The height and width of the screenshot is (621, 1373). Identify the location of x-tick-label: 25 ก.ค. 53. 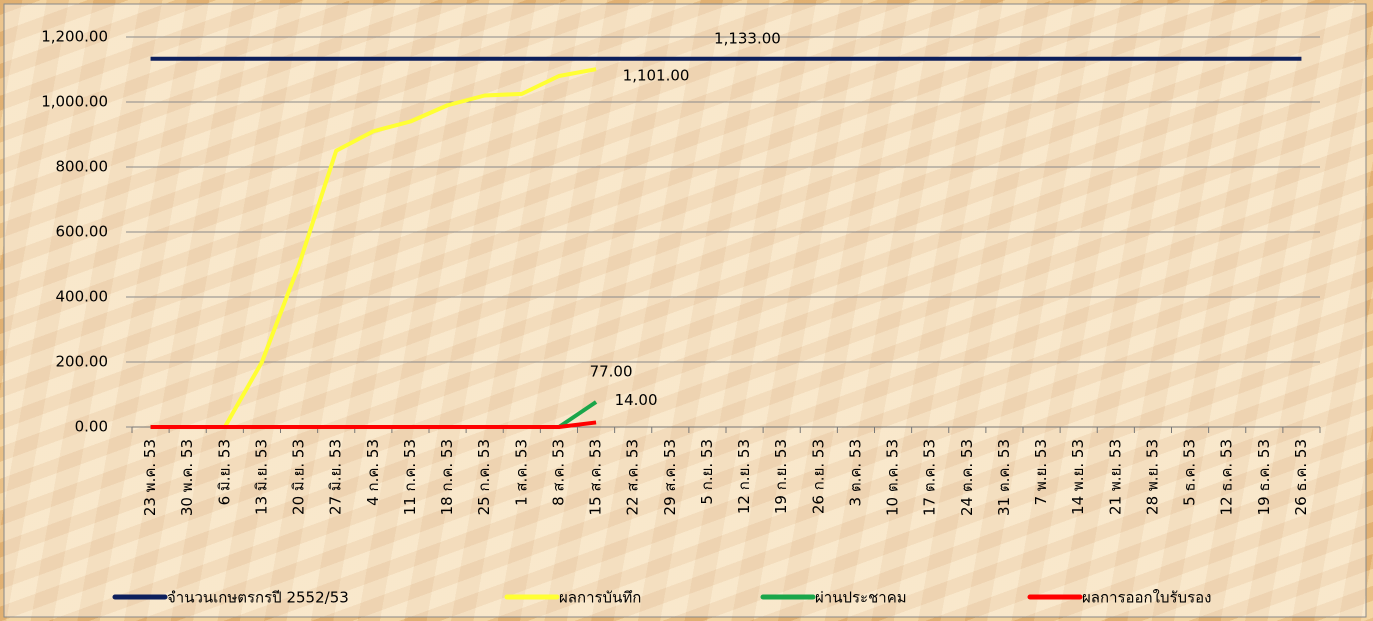
(484, 477).